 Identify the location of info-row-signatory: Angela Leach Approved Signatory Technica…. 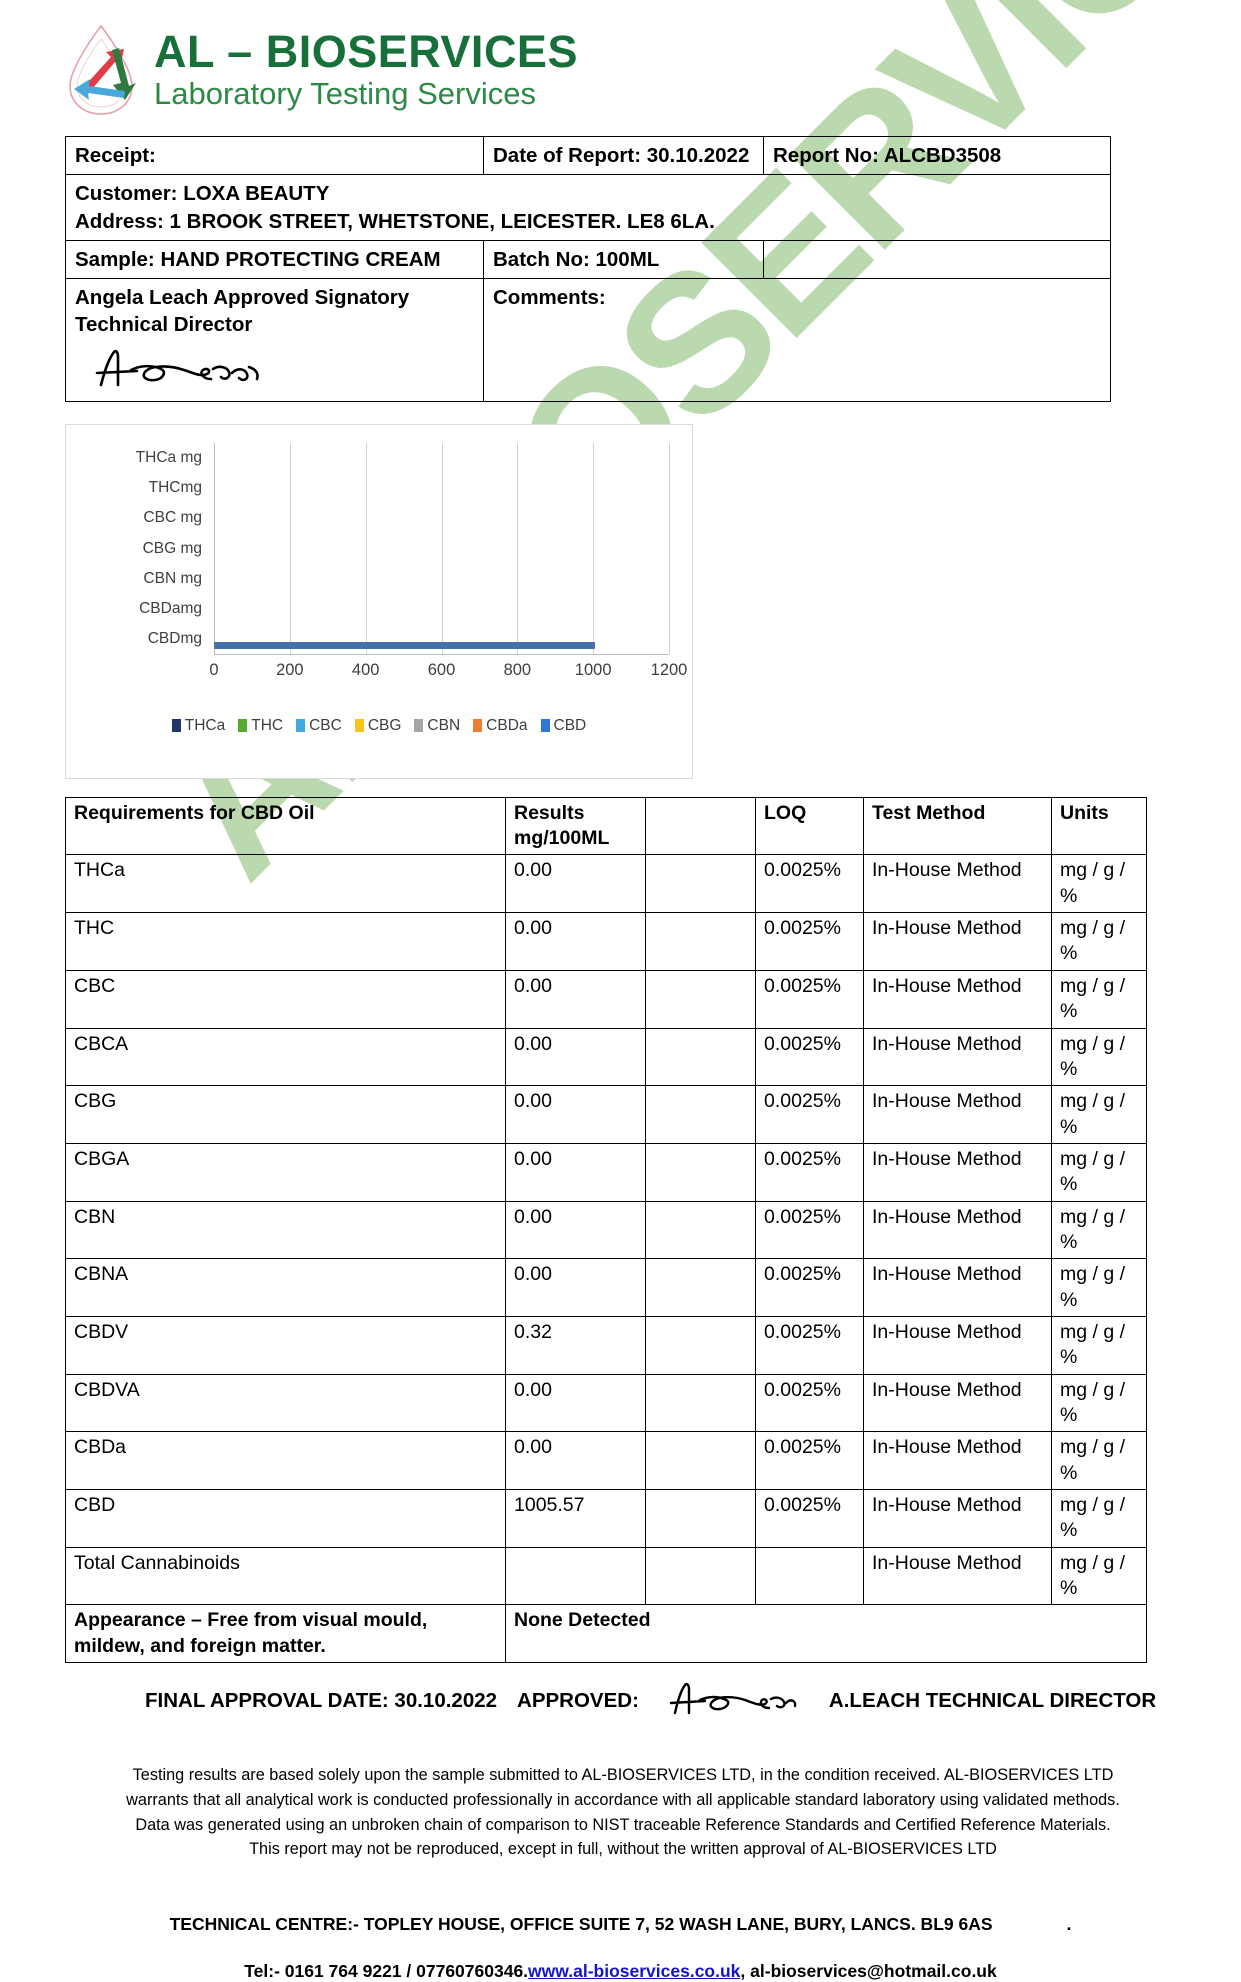
(588, 340).